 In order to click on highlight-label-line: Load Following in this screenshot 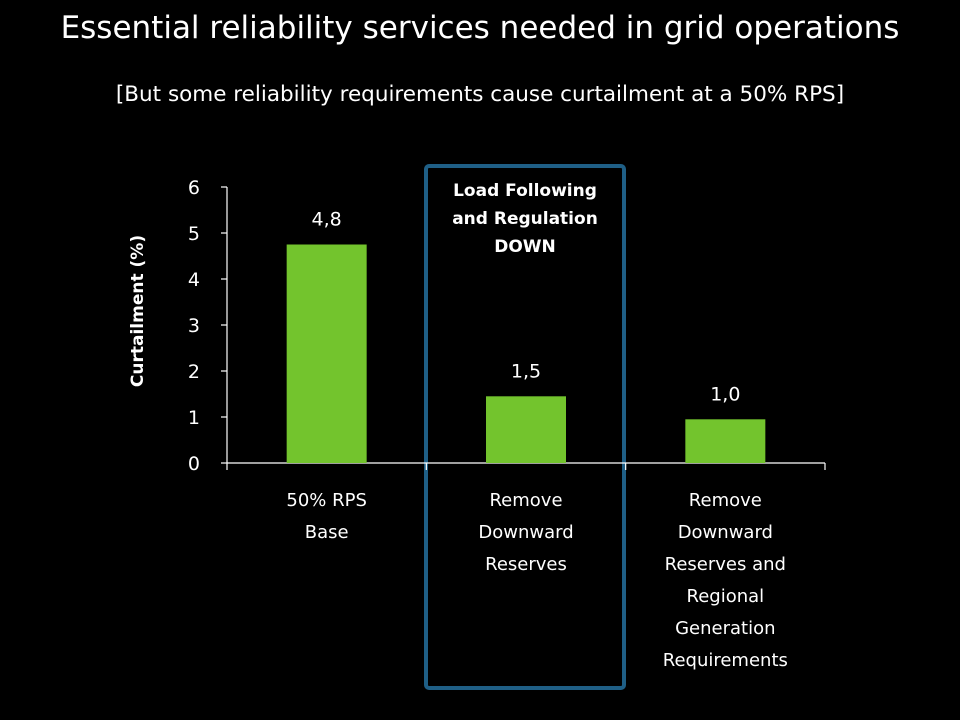, I will do `click(525, 191)`.